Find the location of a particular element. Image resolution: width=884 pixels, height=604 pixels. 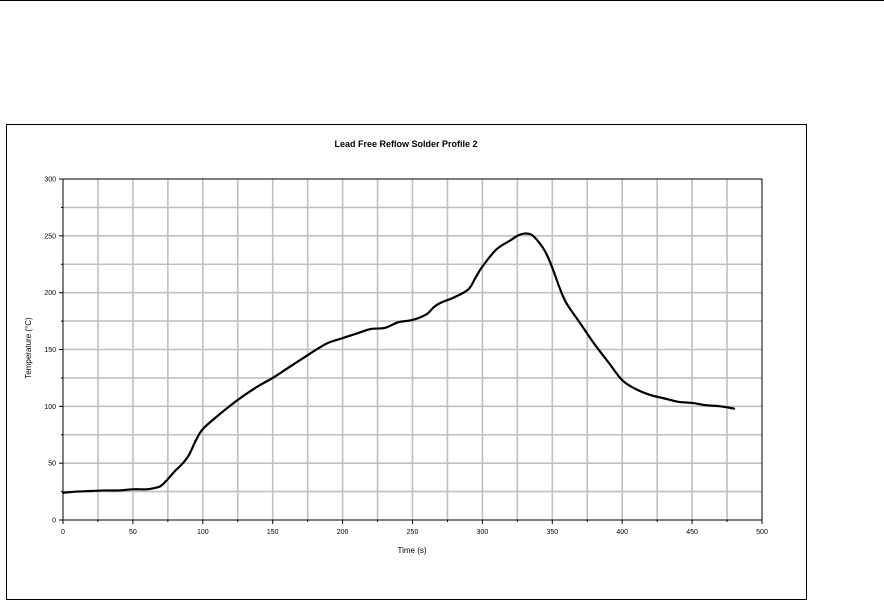

x-tick-label: 500 is located at coordinates (762, 532).